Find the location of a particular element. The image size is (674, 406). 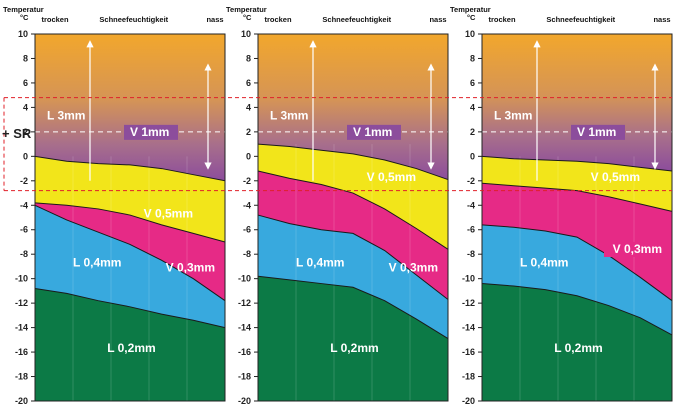

sr-label: + SR is located at coordinates (17, 133).